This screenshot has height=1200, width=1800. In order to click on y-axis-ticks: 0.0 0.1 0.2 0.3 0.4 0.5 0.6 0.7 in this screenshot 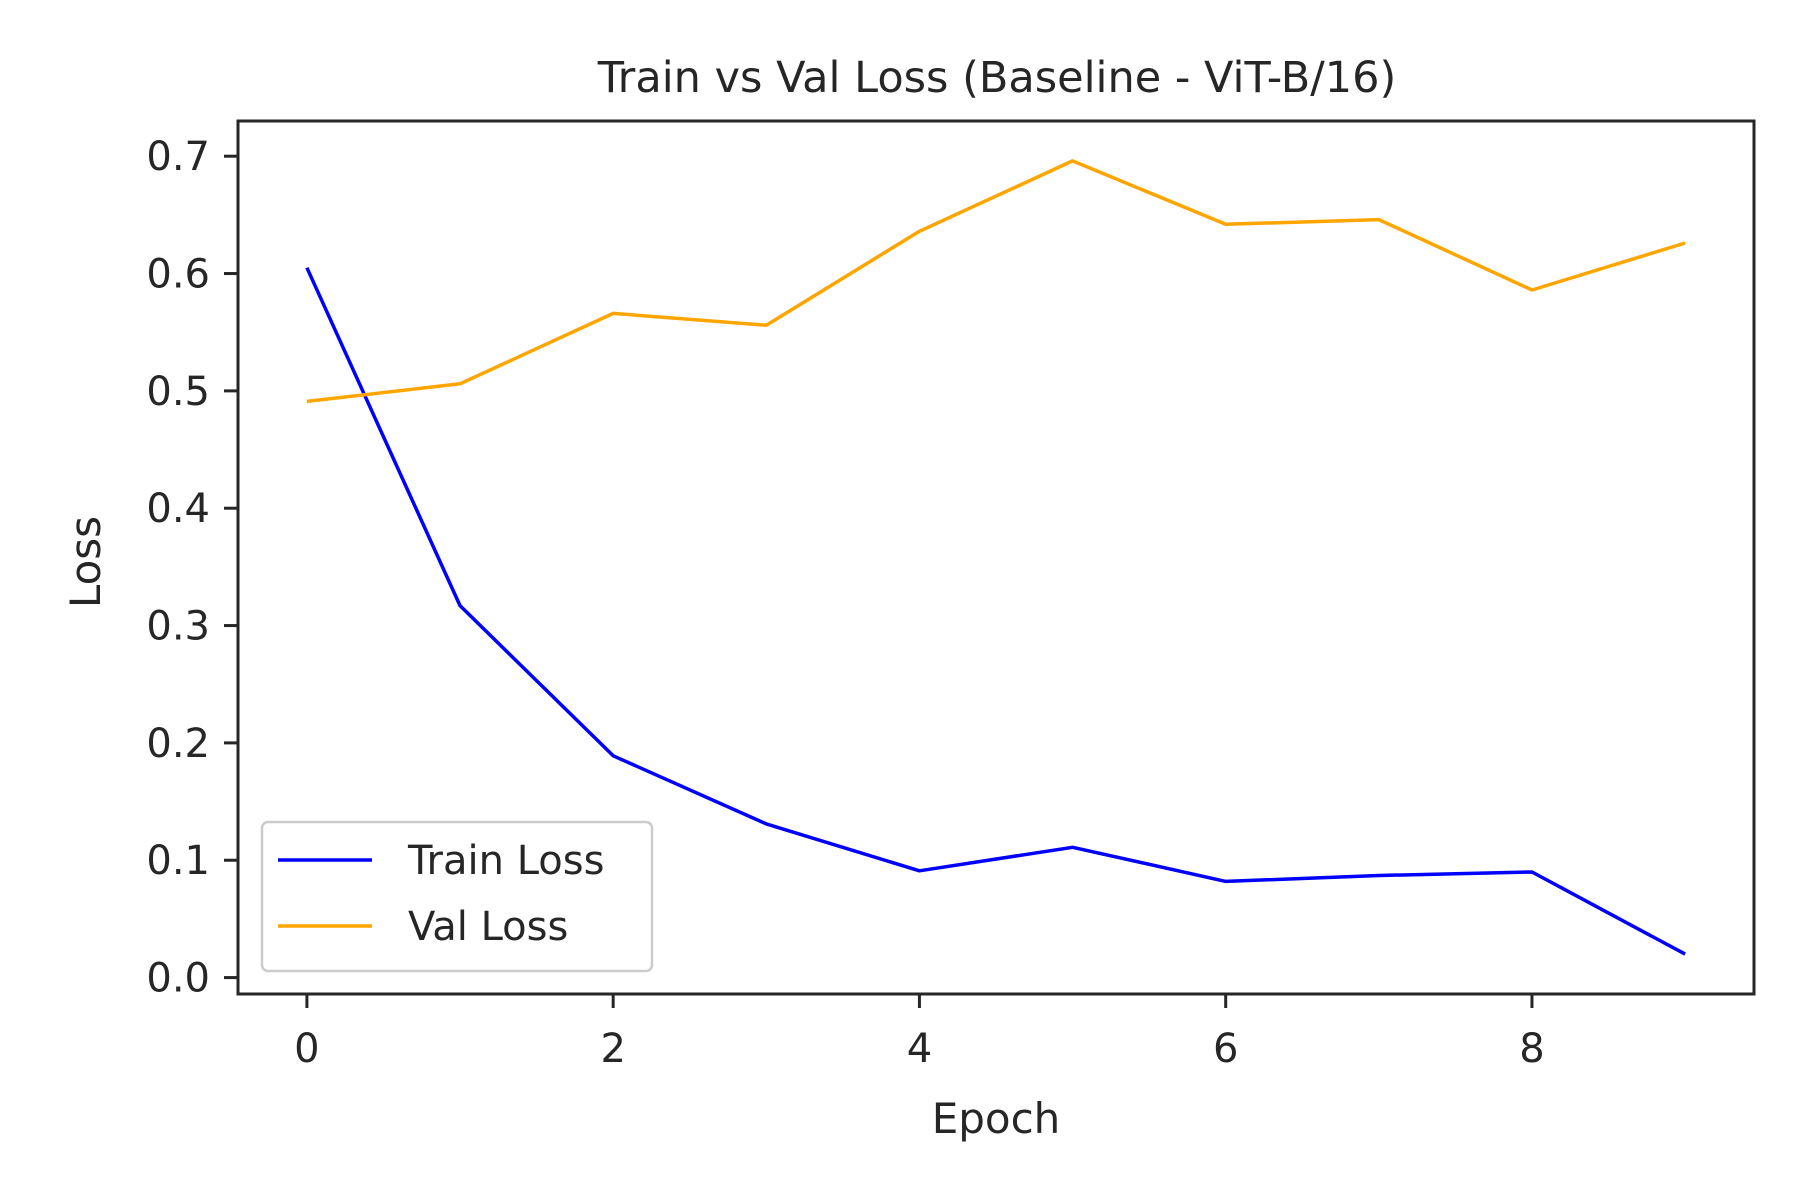, I will do `click(192, 568)`.